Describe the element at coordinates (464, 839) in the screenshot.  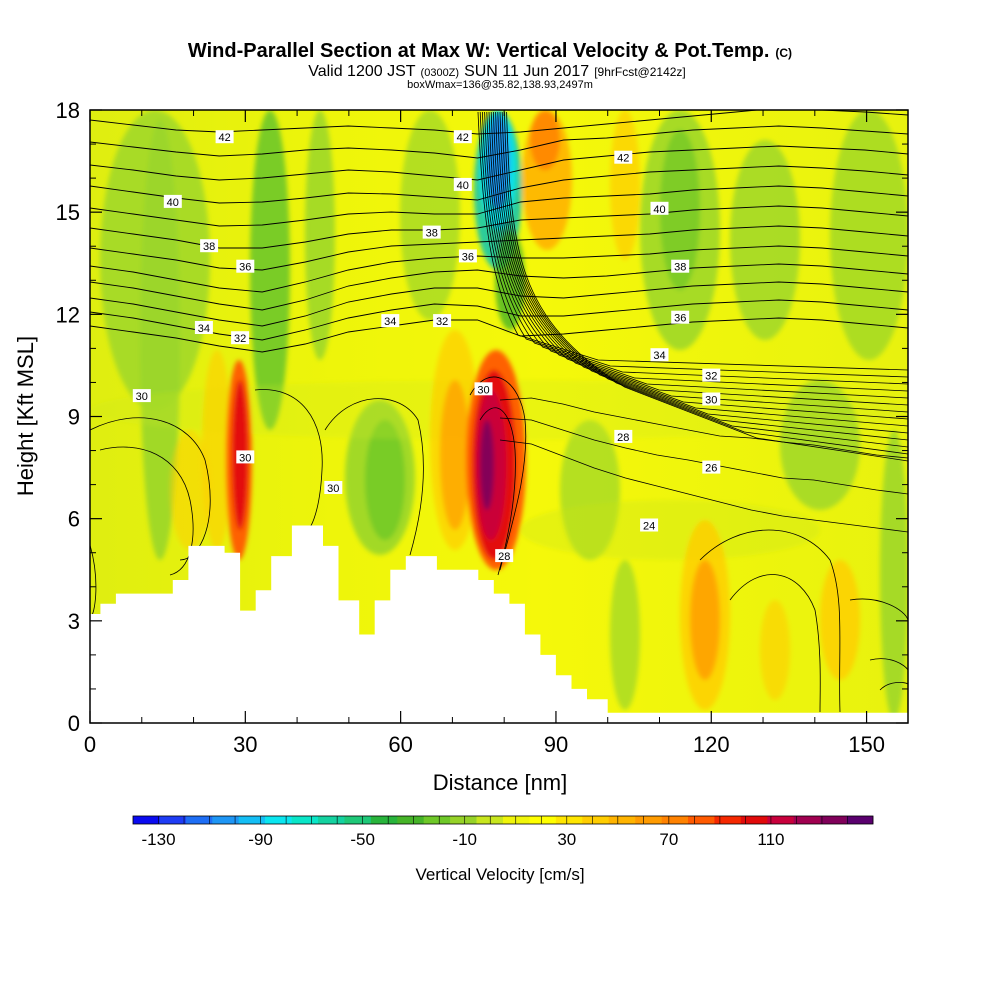
I see `colorbar-tick-label: -10` at that location.